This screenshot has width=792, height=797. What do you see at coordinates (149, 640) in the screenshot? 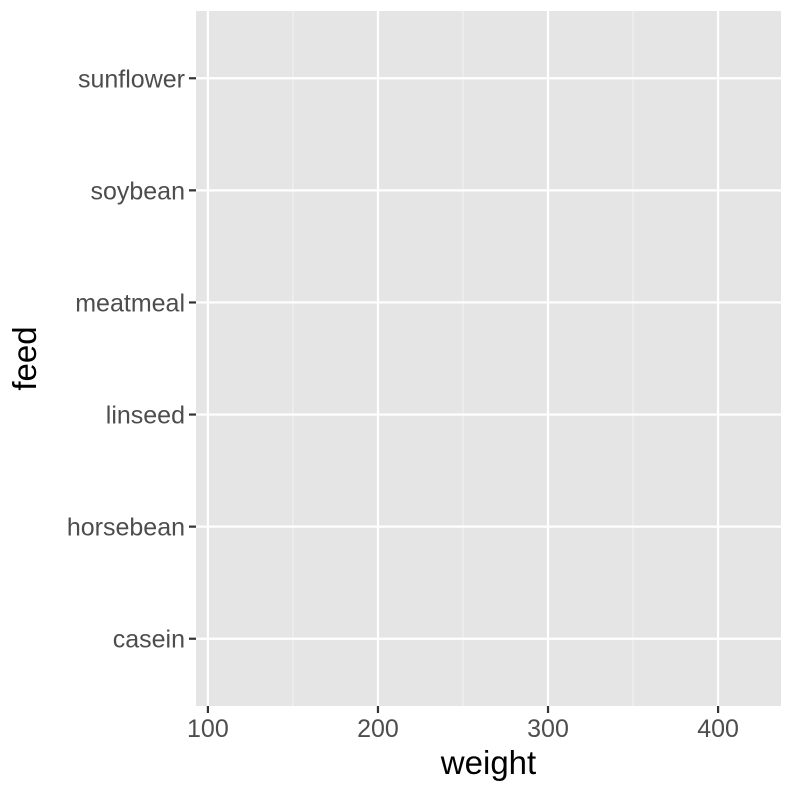
I see `y-tick-label-casein: casein` at bounding box center [149, 640].